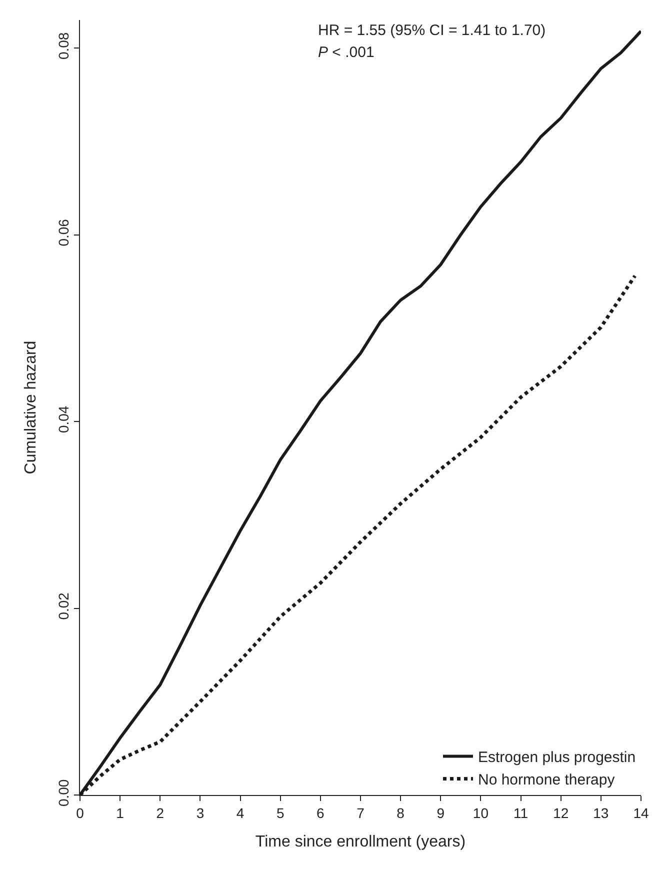 The image size is (671, 885). What do you see at coordinates (31, 407) in the screenshot?
I see `y-axis-title: Cumulative hazard` at bounding box center [31, 407].